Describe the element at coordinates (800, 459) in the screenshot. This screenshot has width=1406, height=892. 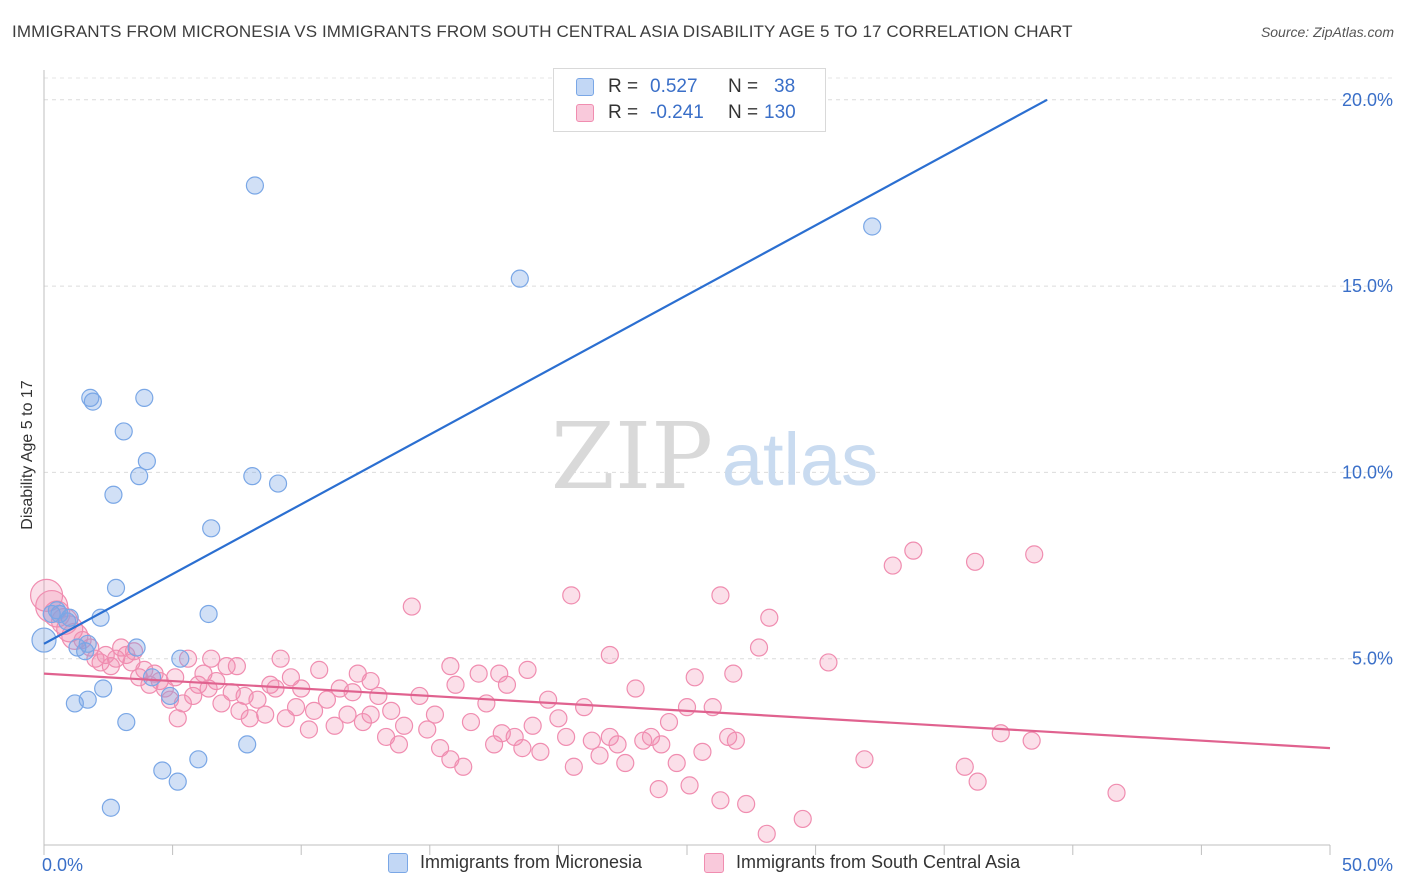
I see `watermark-atlas: atlas` at that location.